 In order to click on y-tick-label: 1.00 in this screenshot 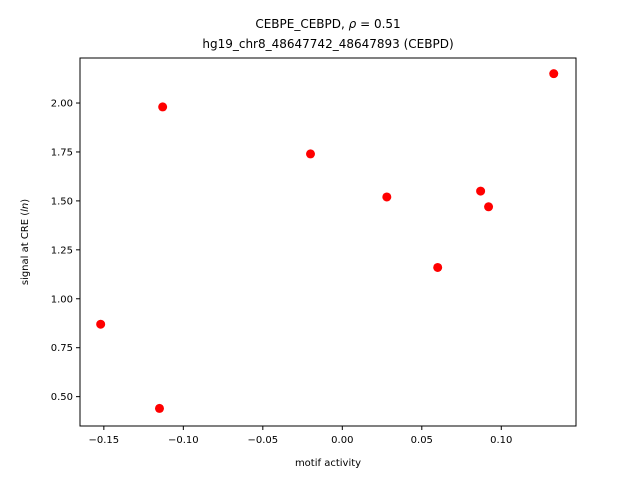, I will do `click(62, 299)`.